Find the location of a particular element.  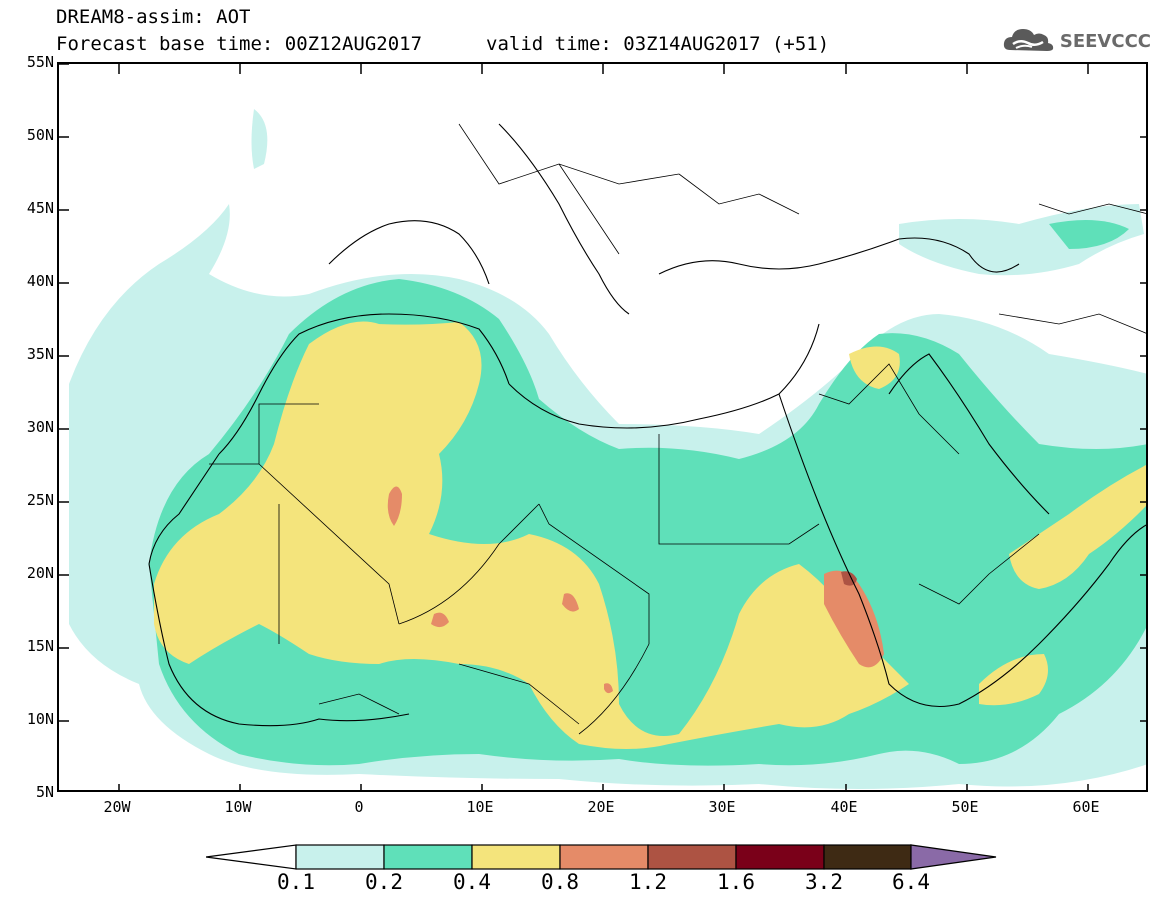

lat-label: 25N is located at coordinates (40, 500).